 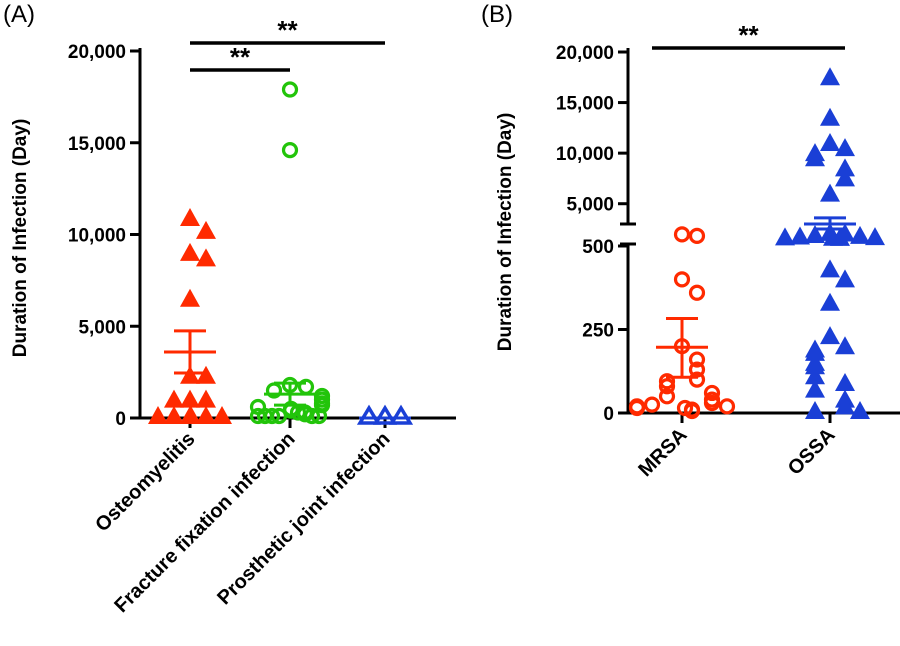 I want to click on panel-a-y-axis-label: Duration of Infection (Day), so click(x=20, y=238).